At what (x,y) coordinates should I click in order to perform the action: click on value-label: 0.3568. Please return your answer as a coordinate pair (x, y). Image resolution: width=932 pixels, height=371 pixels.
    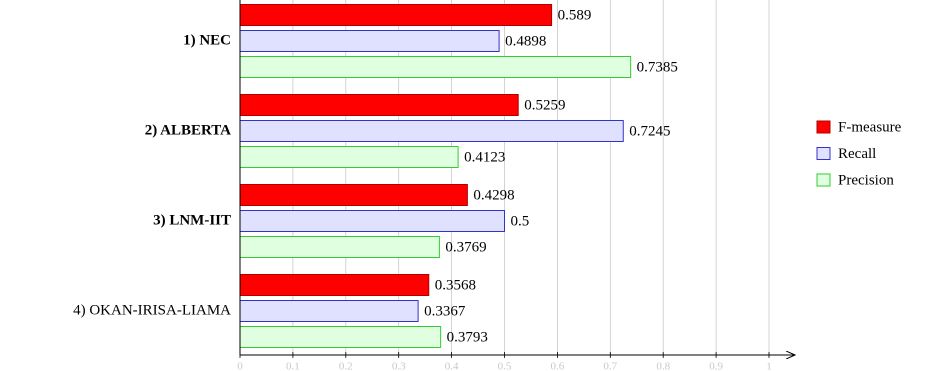
    Looking at the image, I should click on (455, 285).